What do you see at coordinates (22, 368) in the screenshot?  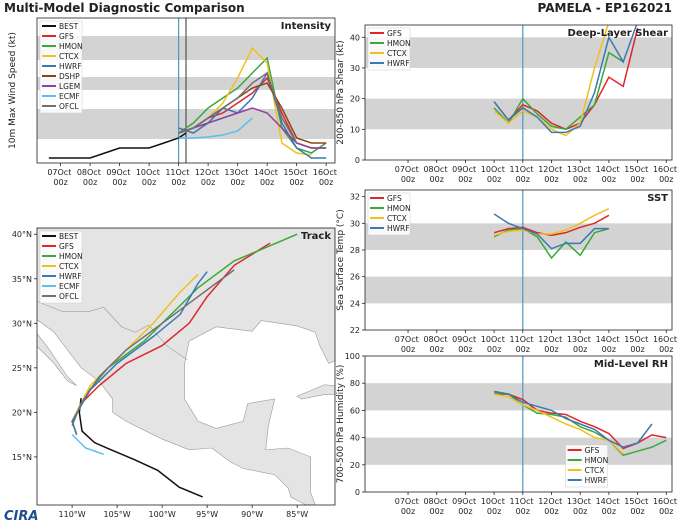 I see `y-tick-label: 25°N` at bounding box center [22, 368].